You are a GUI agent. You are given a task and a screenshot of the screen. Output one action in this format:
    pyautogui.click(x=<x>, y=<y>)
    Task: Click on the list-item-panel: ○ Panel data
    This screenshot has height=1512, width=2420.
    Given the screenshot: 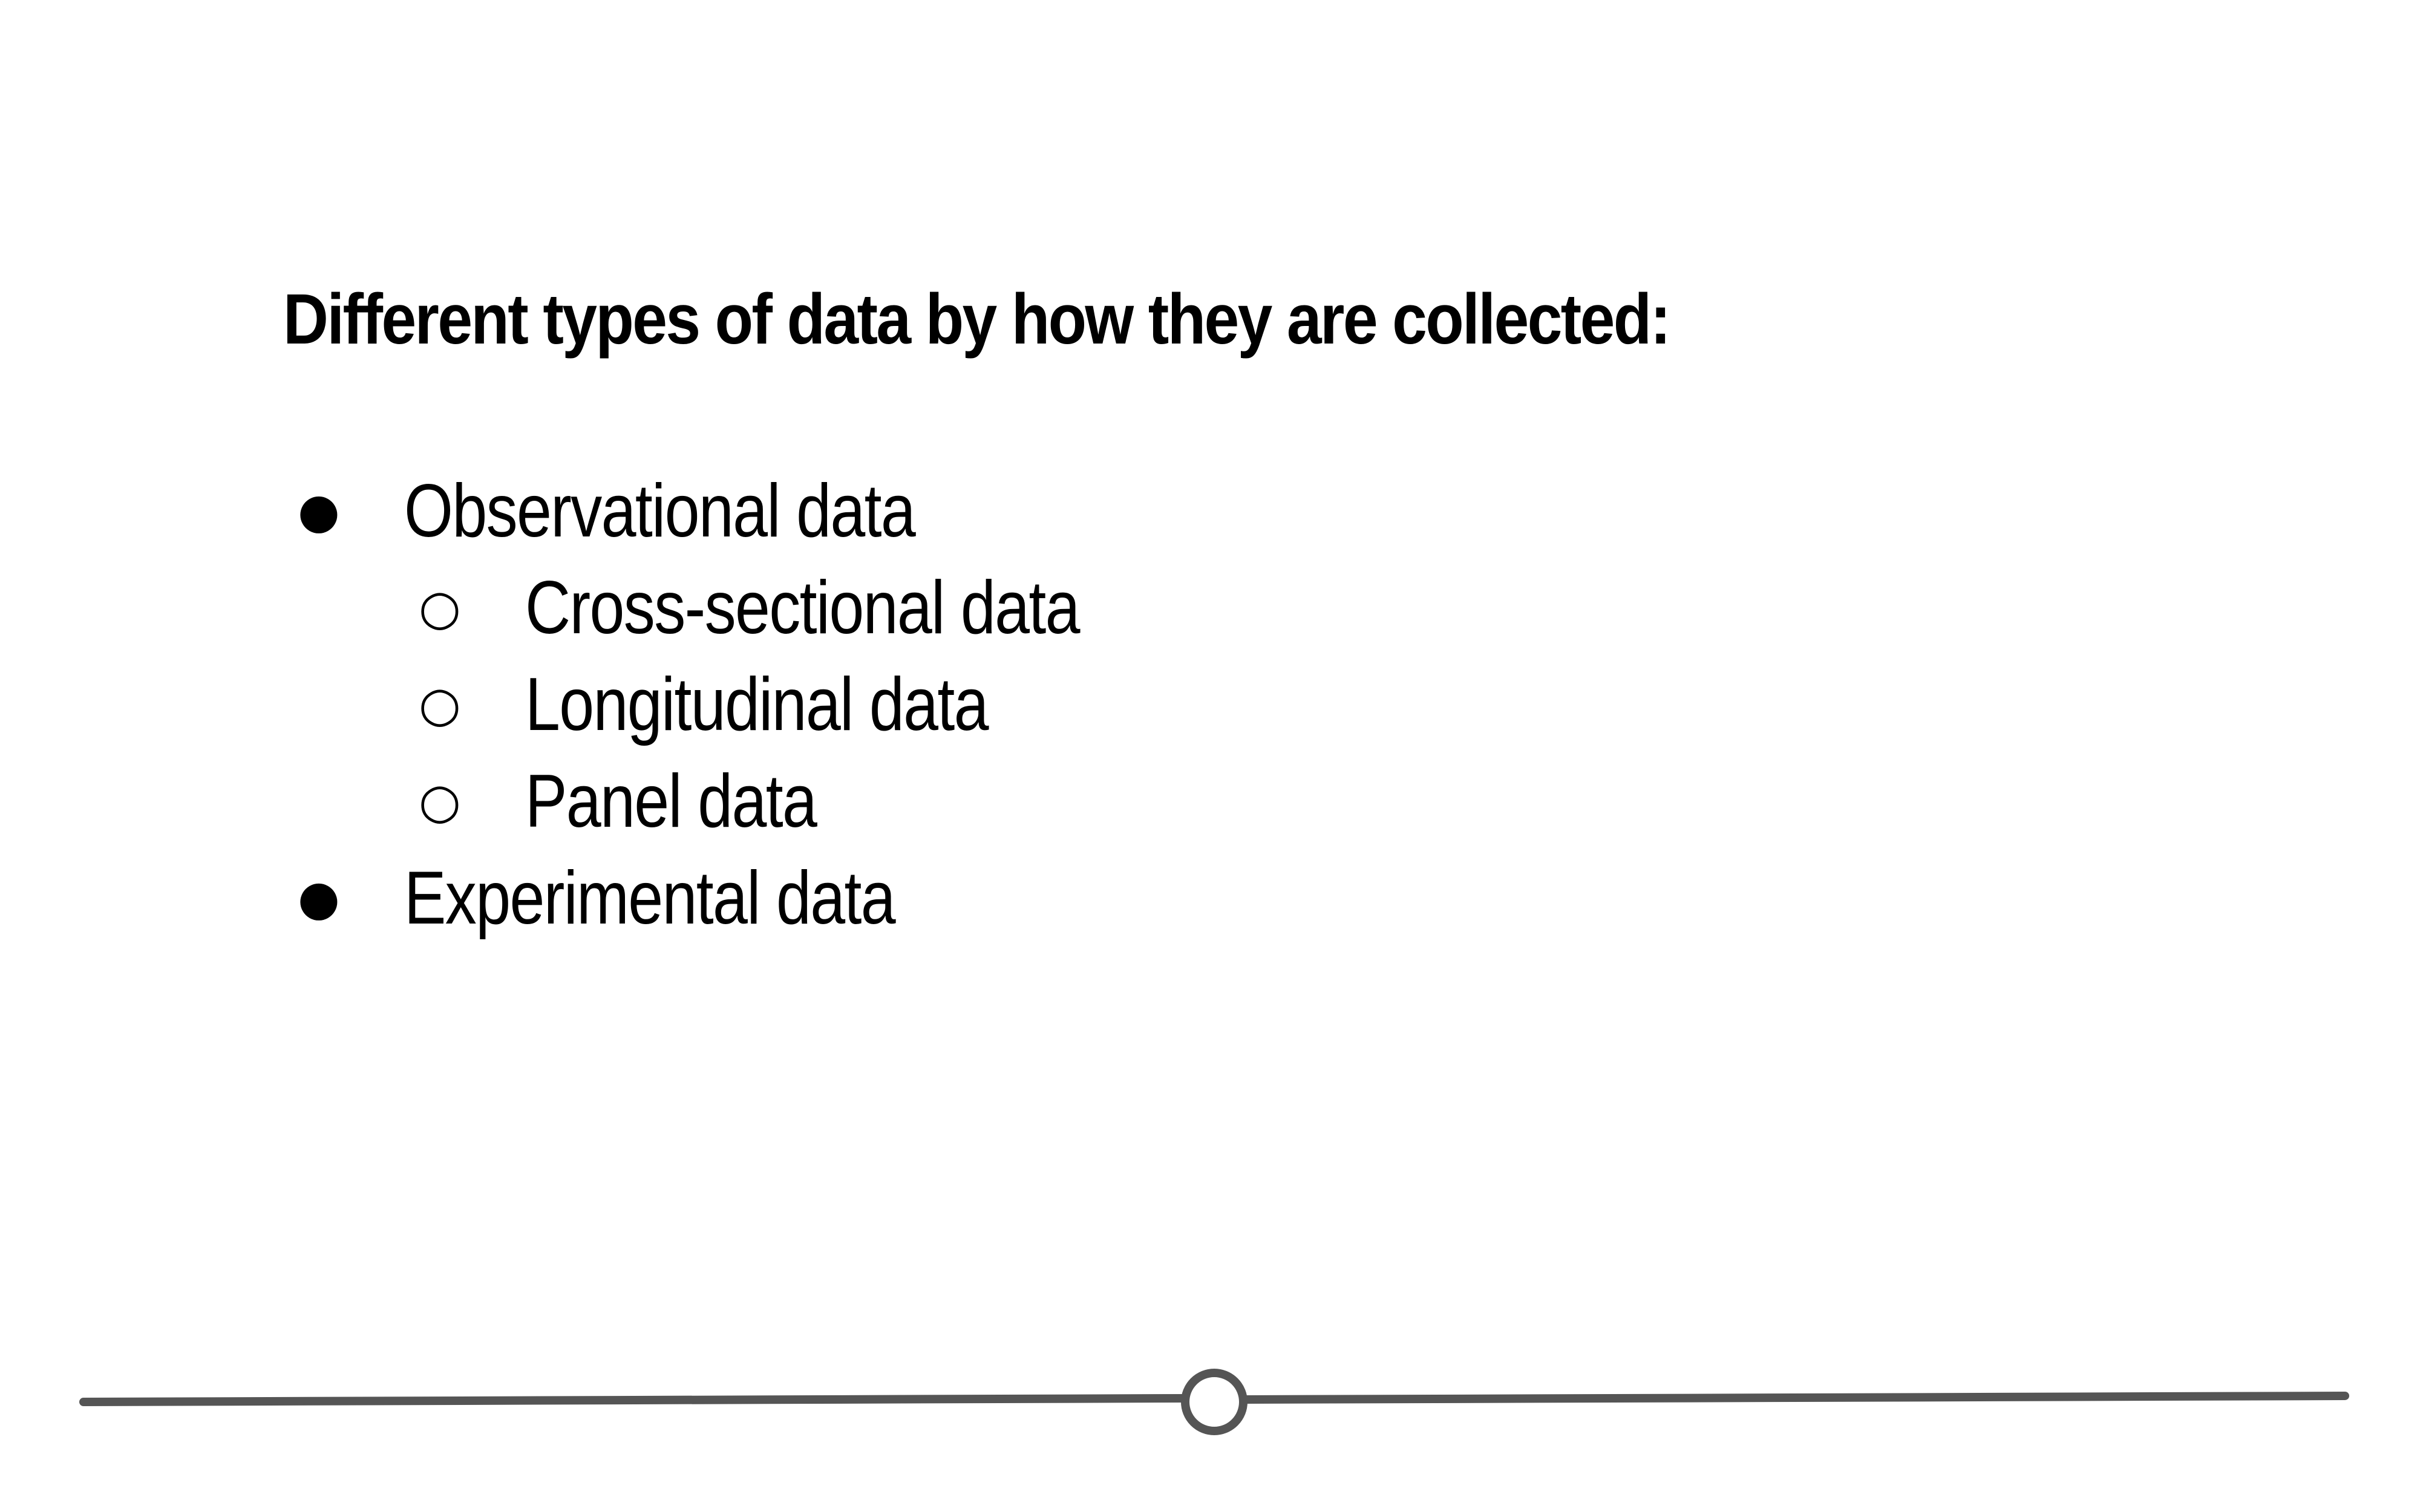 What is the action you would take?
    pyautogui.click(x=638, y=801)
    